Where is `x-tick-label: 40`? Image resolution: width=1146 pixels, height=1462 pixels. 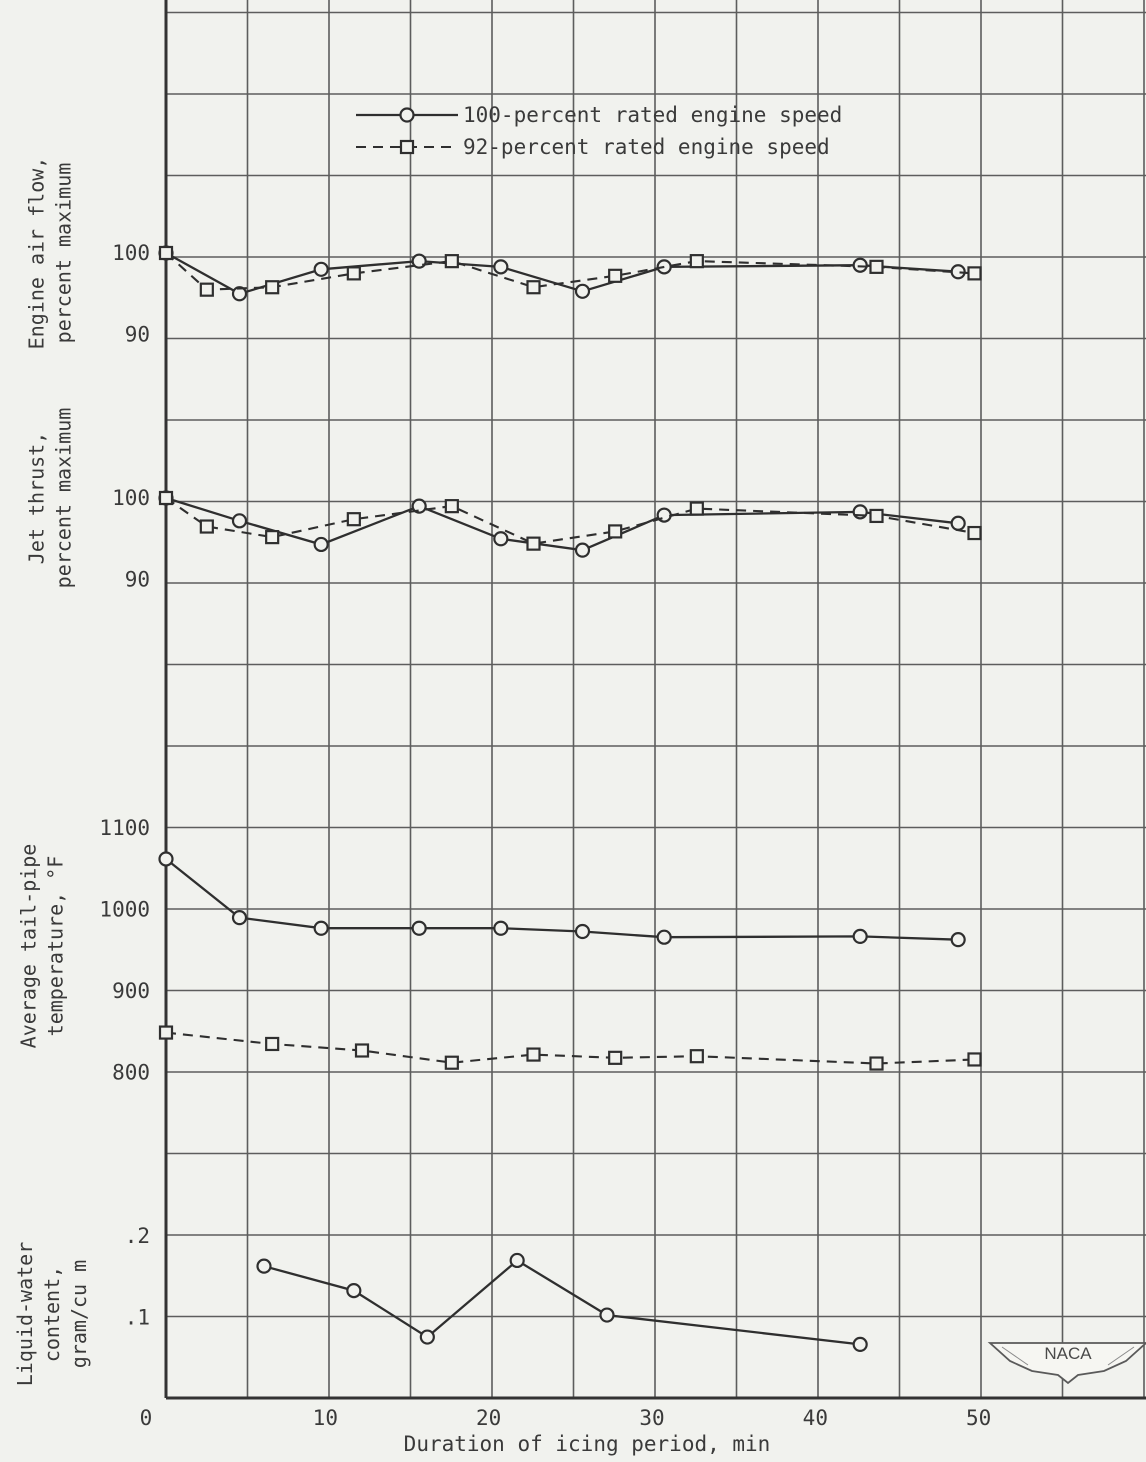
x-tick-label: 40 is located at coordinates (815, 1418).